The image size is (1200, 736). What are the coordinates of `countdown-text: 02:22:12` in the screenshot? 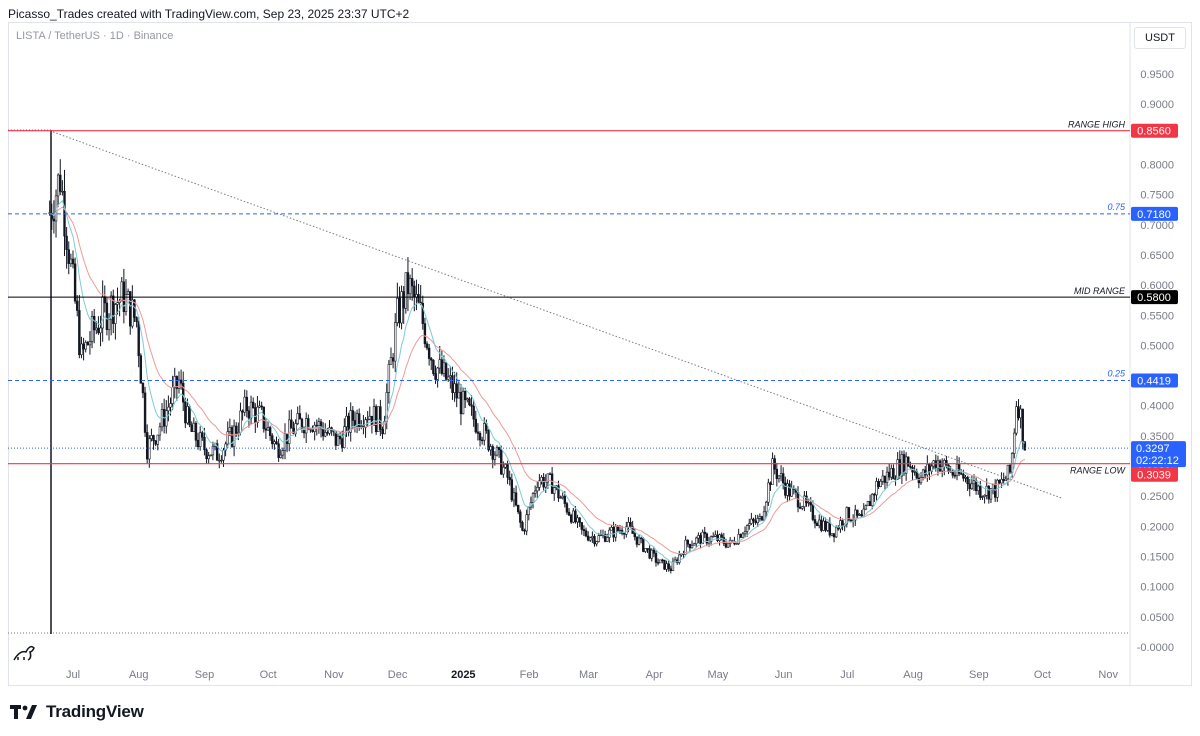 It's located at (1157, 461).